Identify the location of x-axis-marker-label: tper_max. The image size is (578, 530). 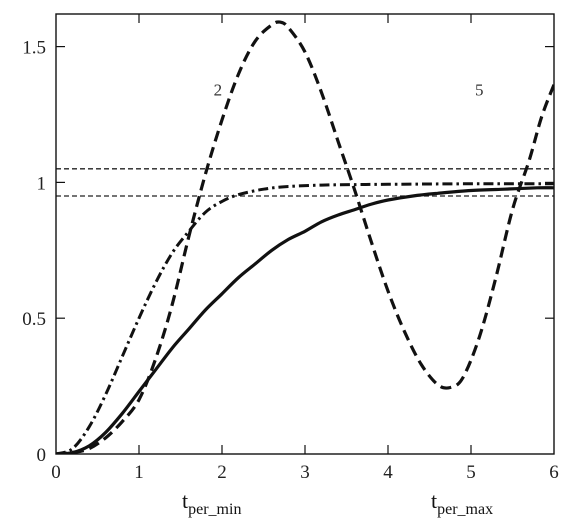
(462, 503).